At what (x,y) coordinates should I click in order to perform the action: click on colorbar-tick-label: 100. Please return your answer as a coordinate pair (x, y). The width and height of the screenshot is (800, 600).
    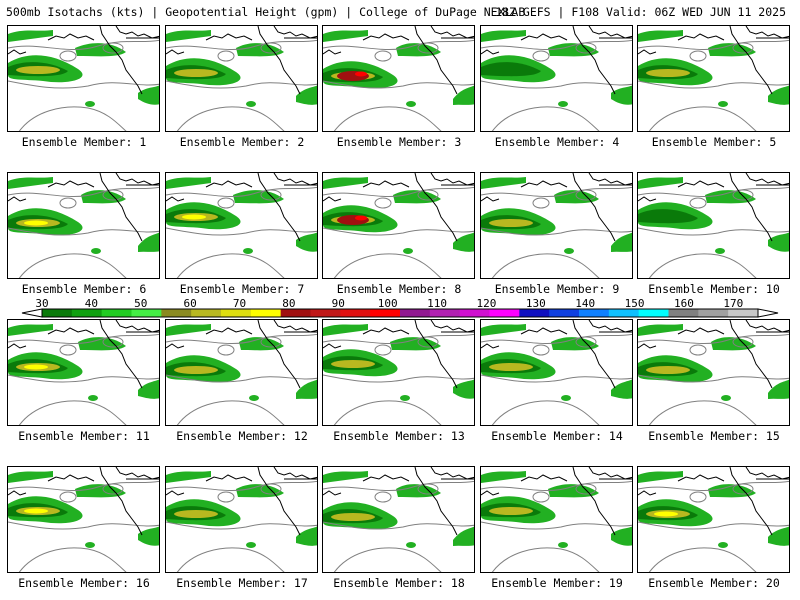
    Looking at the image, I should click on (387, 303).